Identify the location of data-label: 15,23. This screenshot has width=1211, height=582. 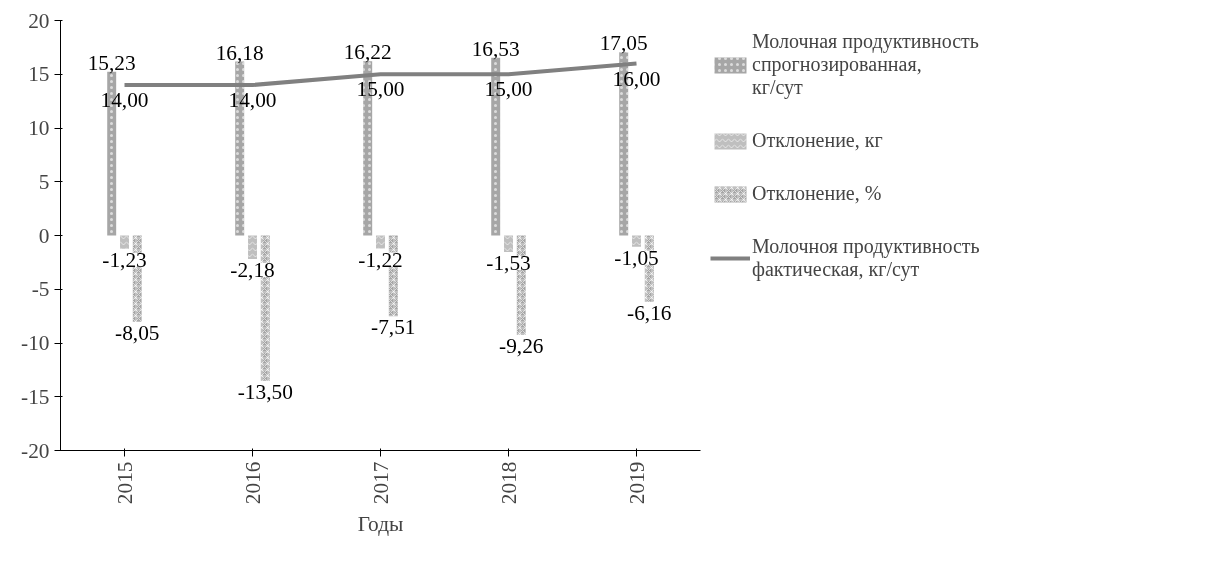
(111, 62).